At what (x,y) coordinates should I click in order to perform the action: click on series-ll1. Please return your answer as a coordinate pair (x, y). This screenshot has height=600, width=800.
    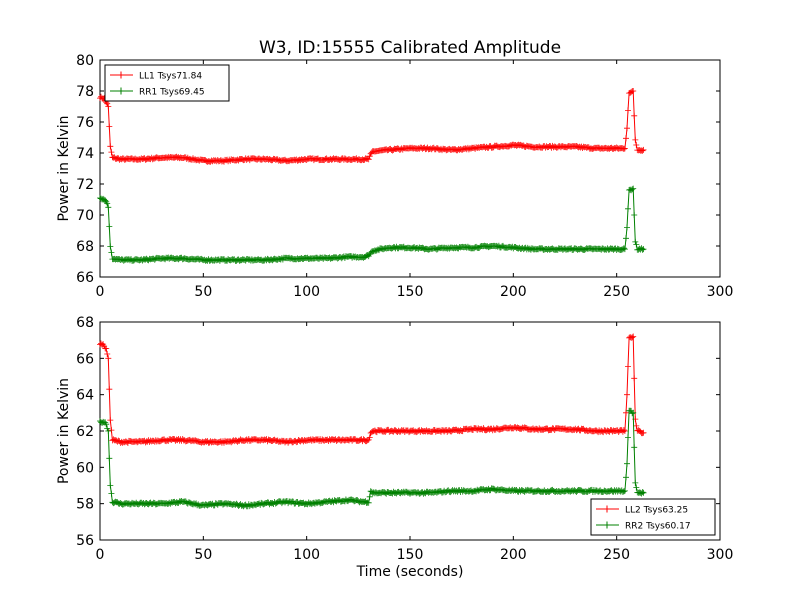
    Looking at the image, I should click on (372, 126).